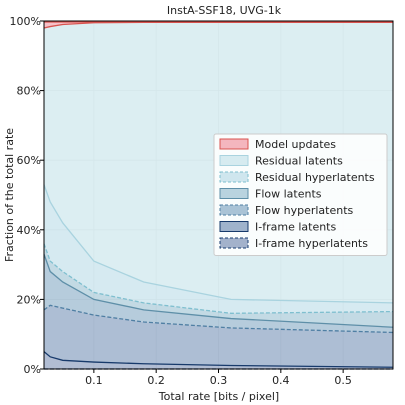  Describe the element at coordinates (25, 21) in the screenshot. I see `y-tick-label: 100%` at that location.